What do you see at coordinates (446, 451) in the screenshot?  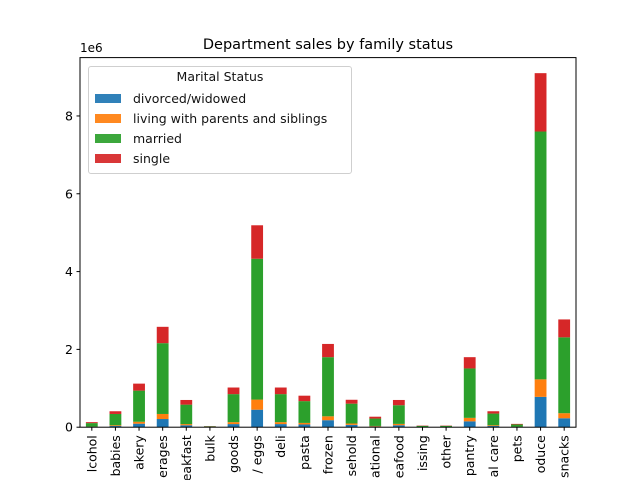 I see `x-tick-label: other` at bounding box center [446, 451].